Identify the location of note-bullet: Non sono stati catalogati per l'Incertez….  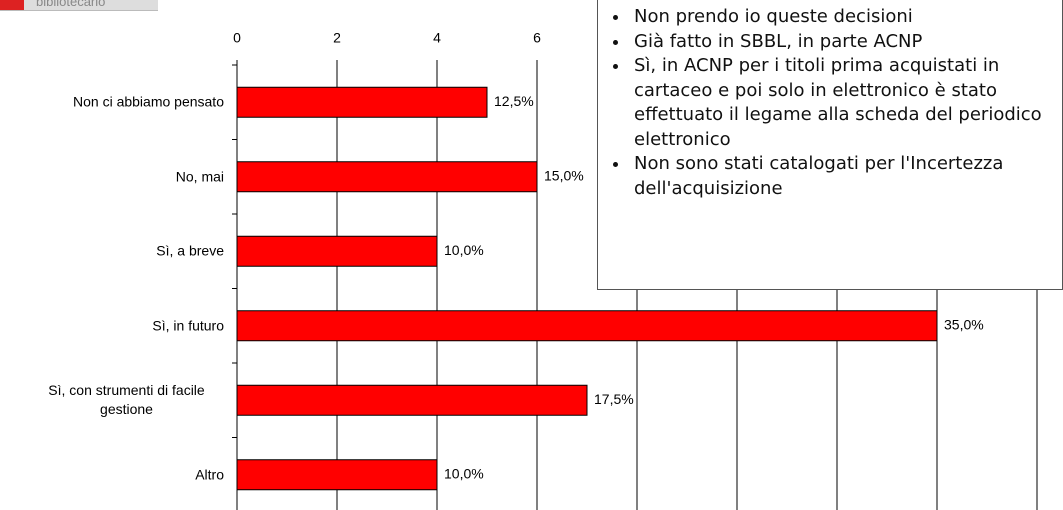
(841, 176).